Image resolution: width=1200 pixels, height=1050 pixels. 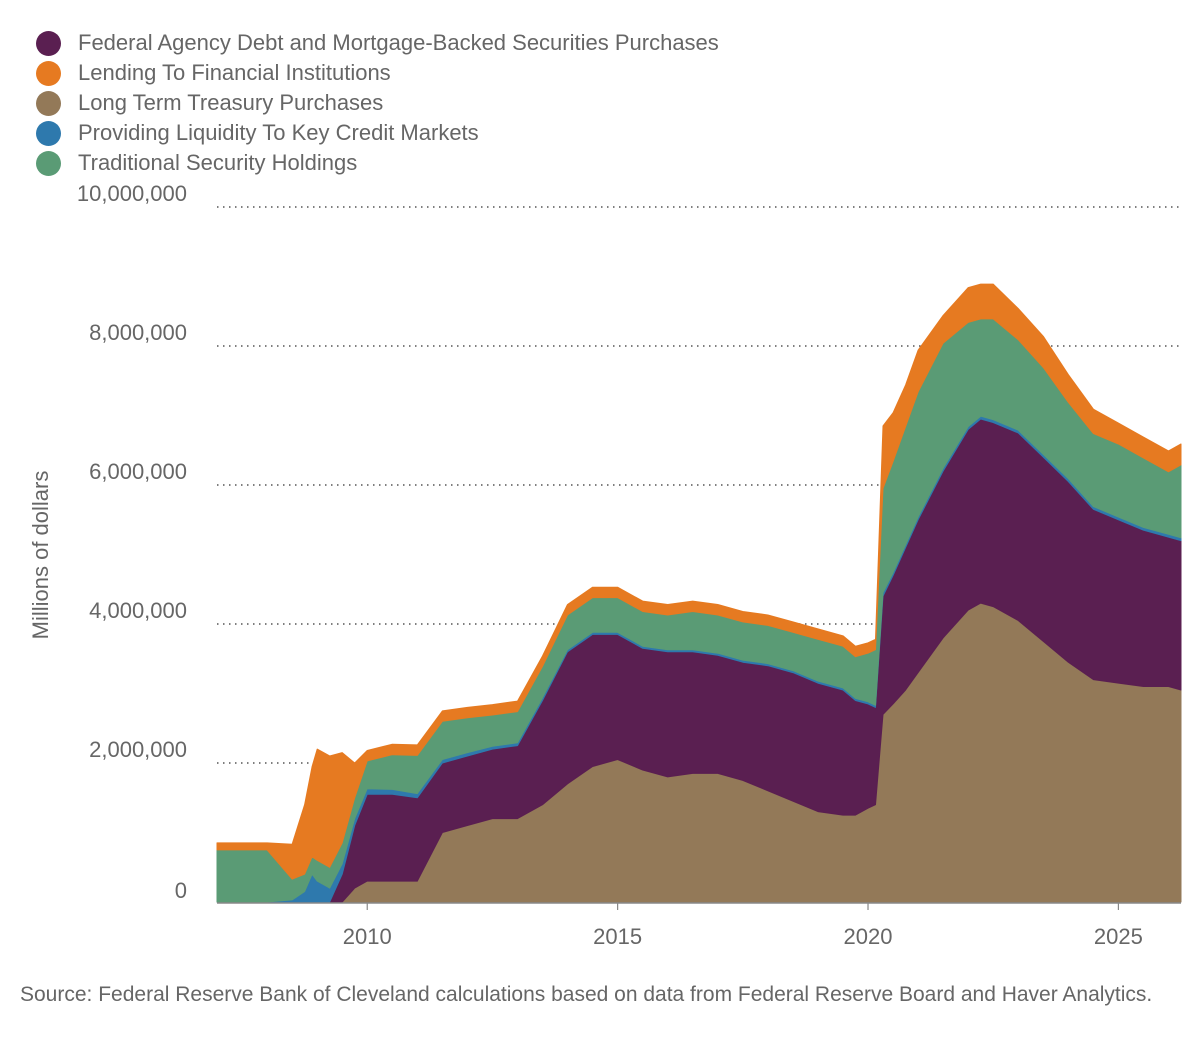 I want to click on legend-item-long-term-treasury: Long Term Treasury Purchases, so click(x=377, y=103).